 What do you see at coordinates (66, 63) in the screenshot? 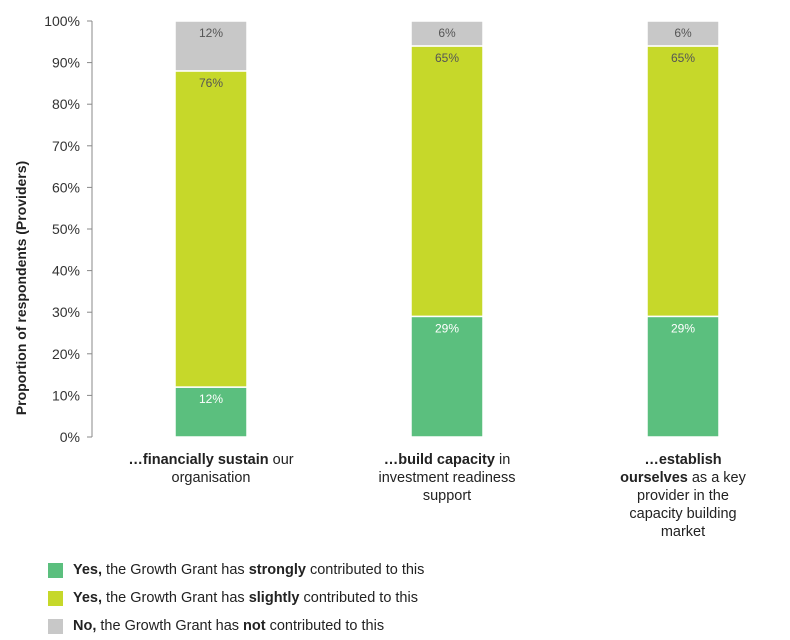
I see `y-tick-label: 90%` at bounding box center [66, 63].